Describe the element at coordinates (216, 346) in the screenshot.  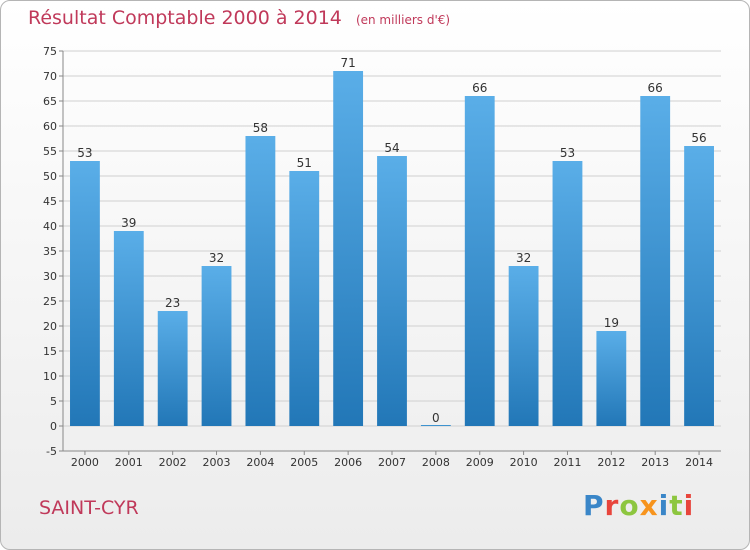
I see `bar-2003` at that location.